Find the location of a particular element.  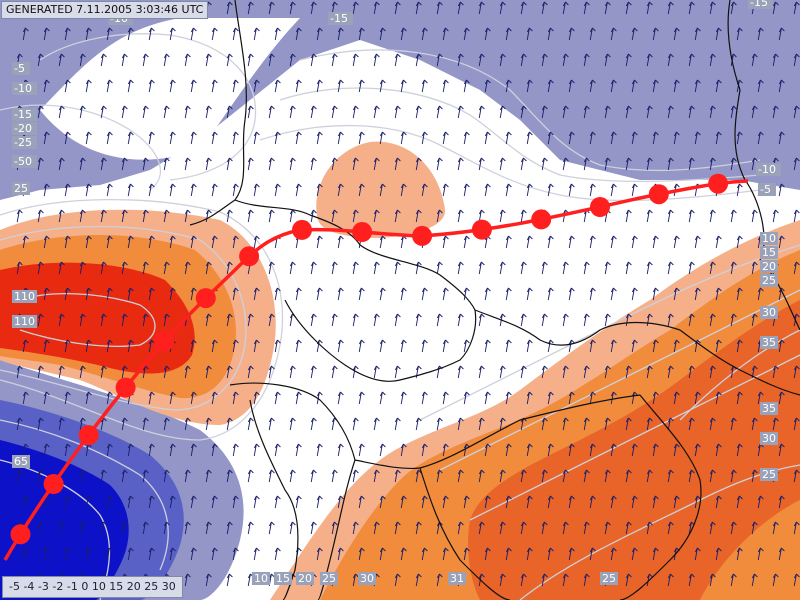

contour-label: 30 is located at coordinates (769, 438).